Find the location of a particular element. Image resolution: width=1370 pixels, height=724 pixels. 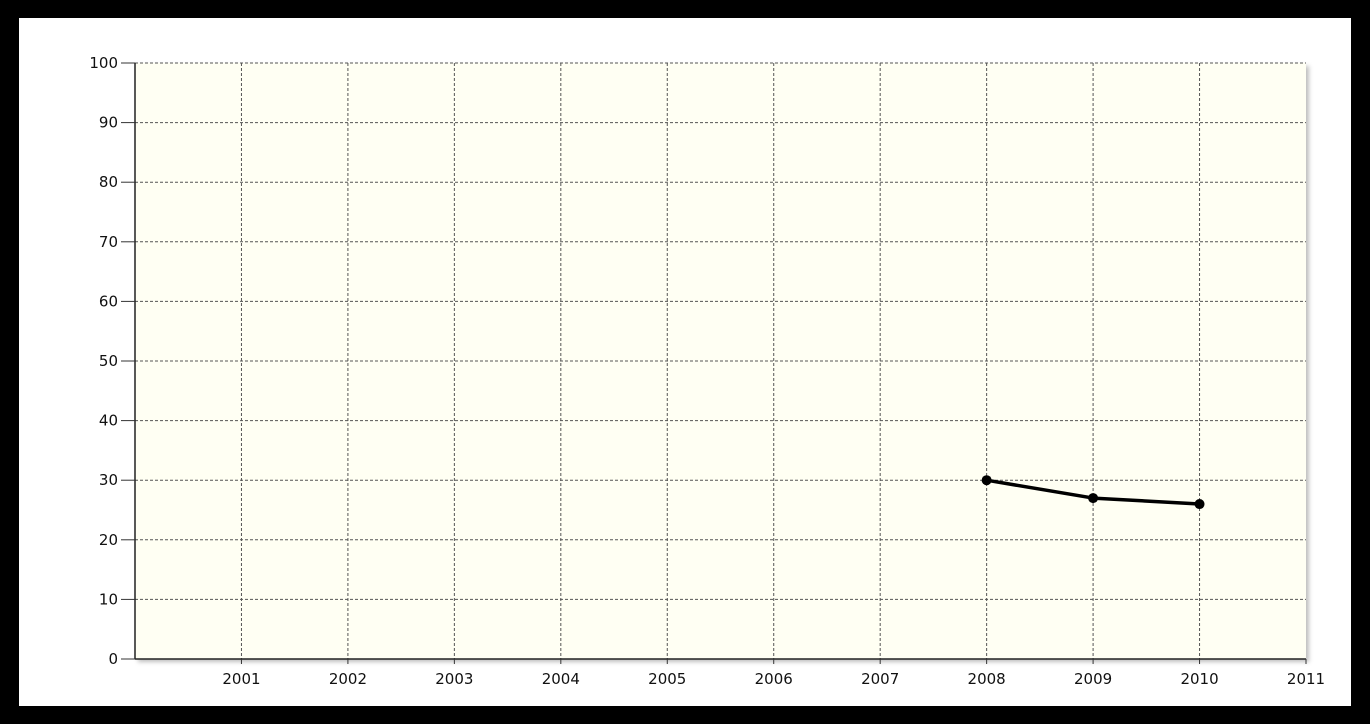

x-tick-label: 2003 is located at coordinates (454, 679).